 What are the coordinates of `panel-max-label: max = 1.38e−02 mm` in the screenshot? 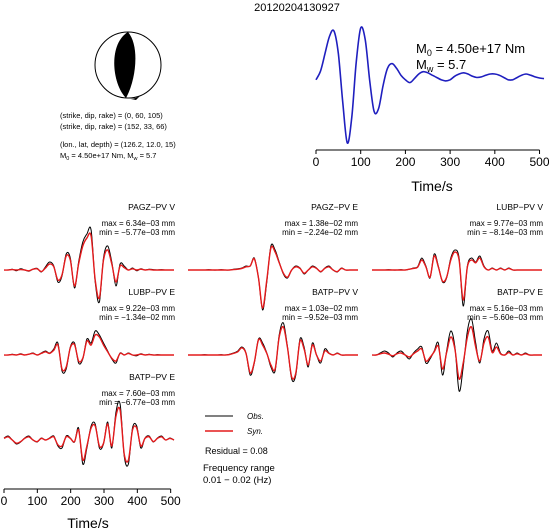 It's located at (322, 223).